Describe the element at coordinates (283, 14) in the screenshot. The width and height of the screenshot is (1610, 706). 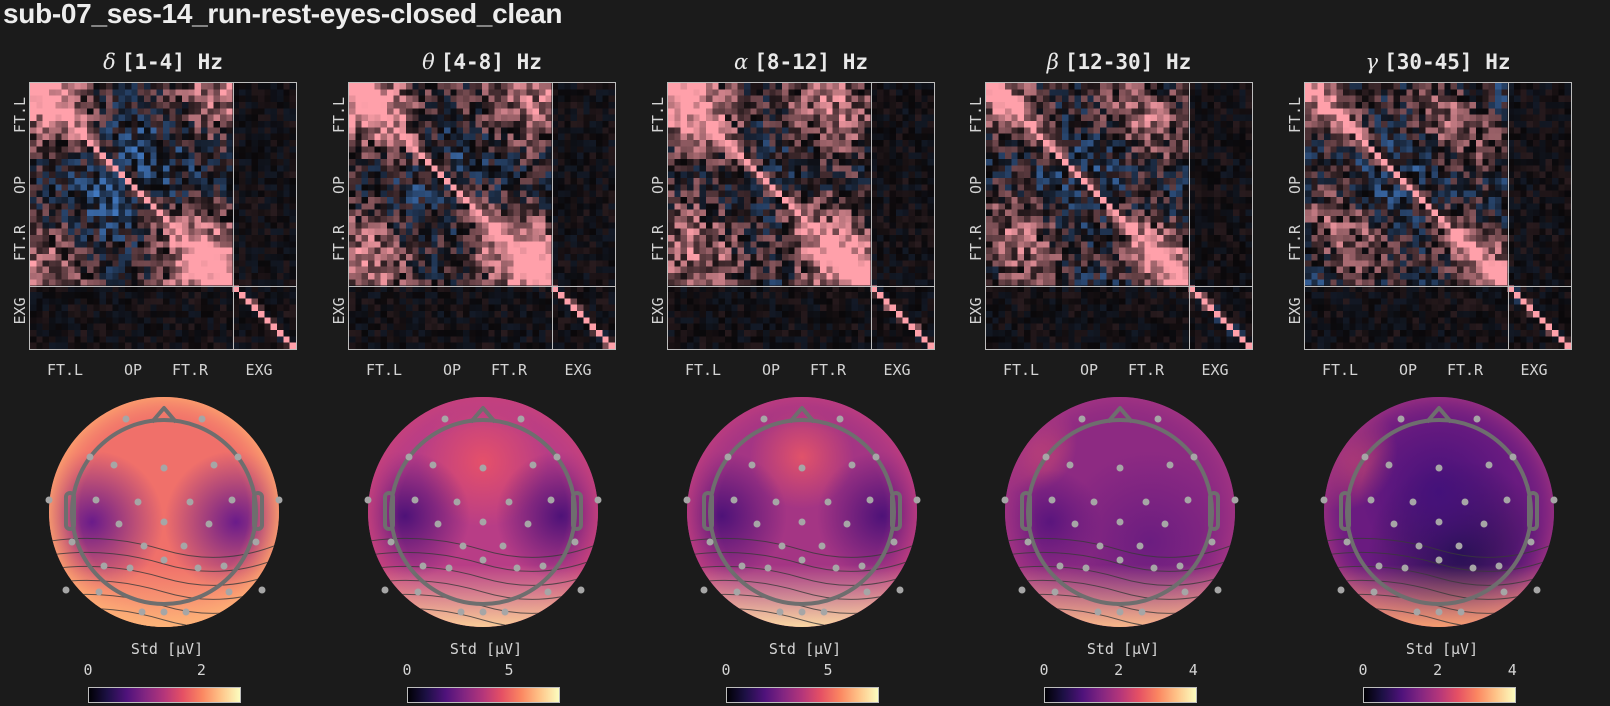
I see `figure-title: sub-07_ses-14_run-rest-eyes-closed_clean` at that location.